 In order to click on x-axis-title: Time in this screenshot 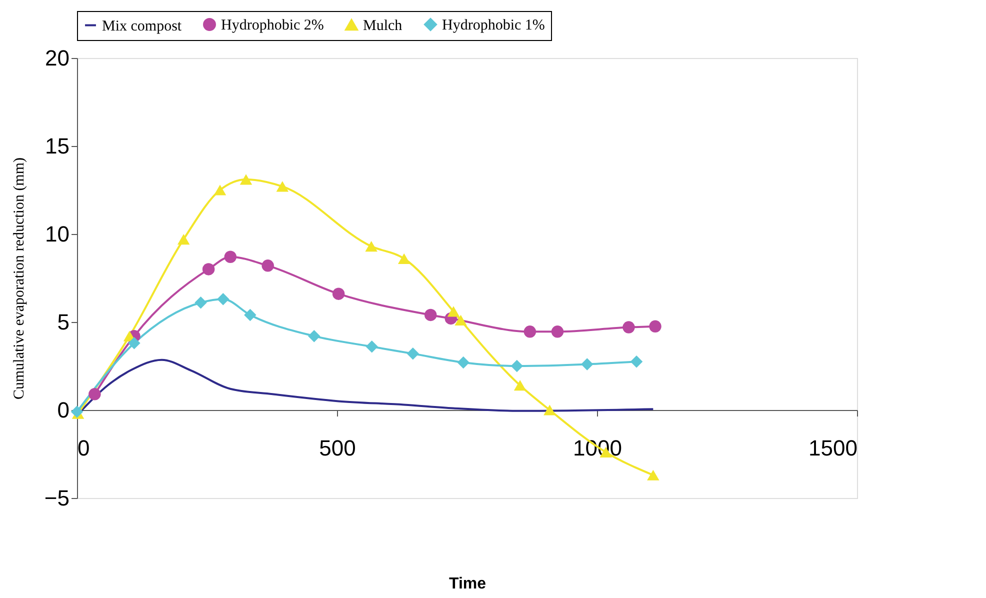, I will do `click(467, 584)`.